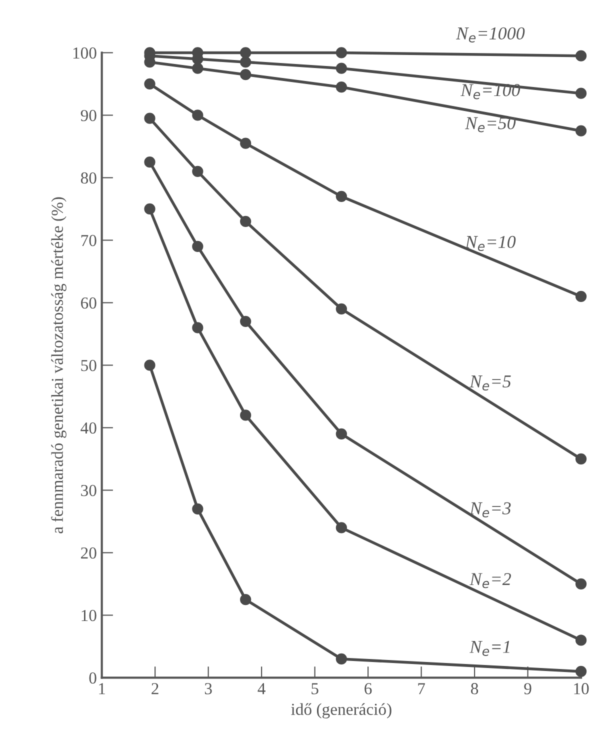 The width and height of the screenshot is (599, 753). What do you see at coordinates (88, 303) in the screenshot?
I see `y-tick-label: 60` at bounding box center [88, 303].